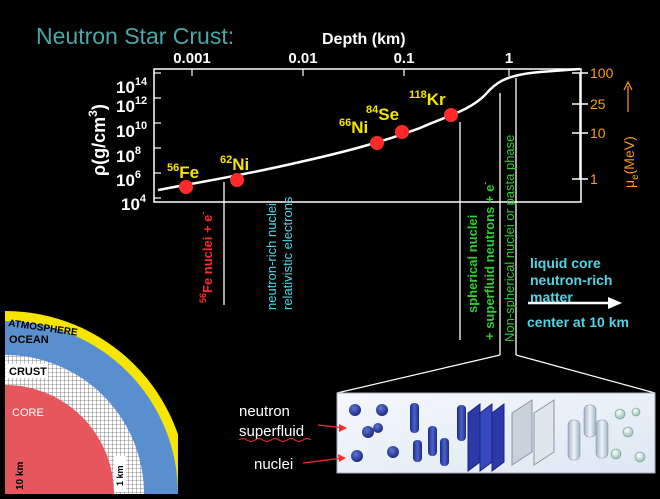  What do you see at coordinates (157, 135) in the screenshot?
I see `density-tick-marks` at bounding box center [157, 135].